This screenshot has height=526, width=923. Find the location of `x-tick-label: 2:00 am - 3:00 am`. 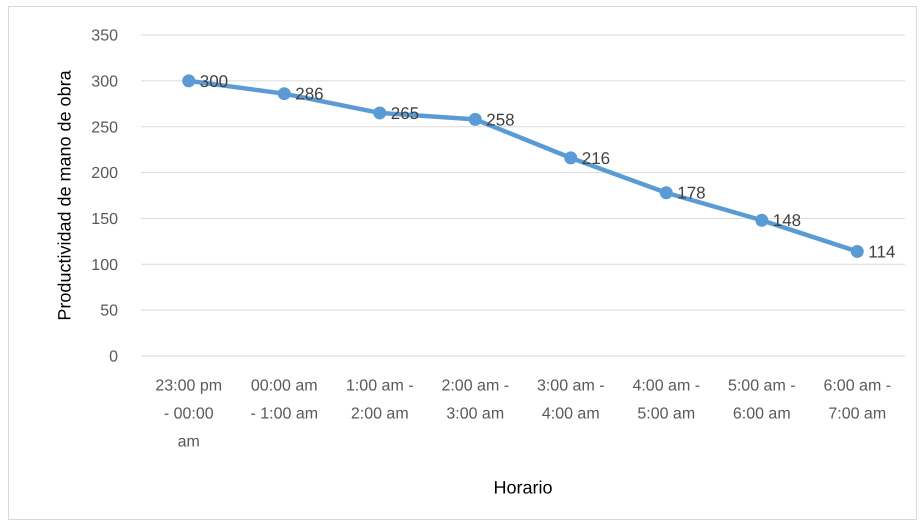

x-tick-label: 2:00 am - 3:00 am is located at coordinates (475, 400).